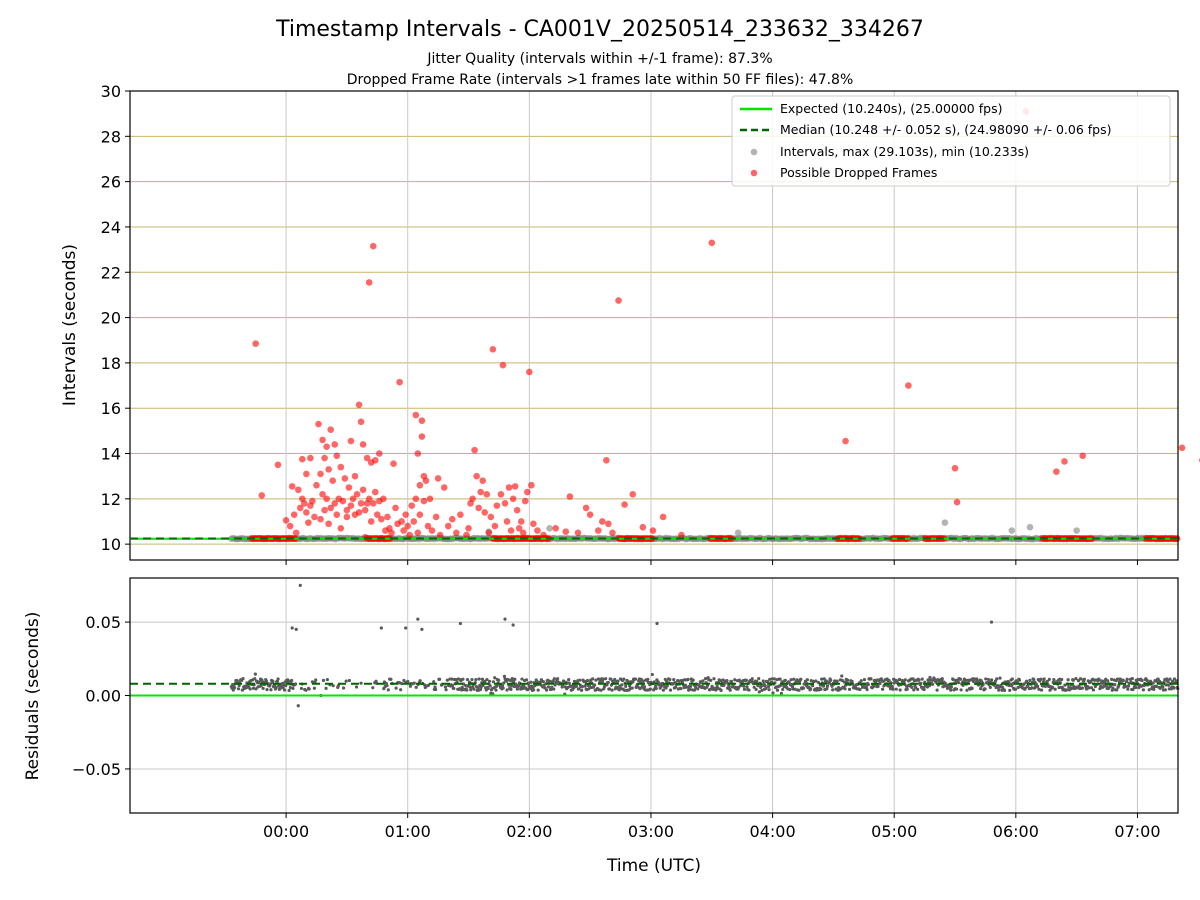  Describe the element at coordinates (653, 866) in the screenshot. I see `x-axis-label: Time (UTC)` at that location.